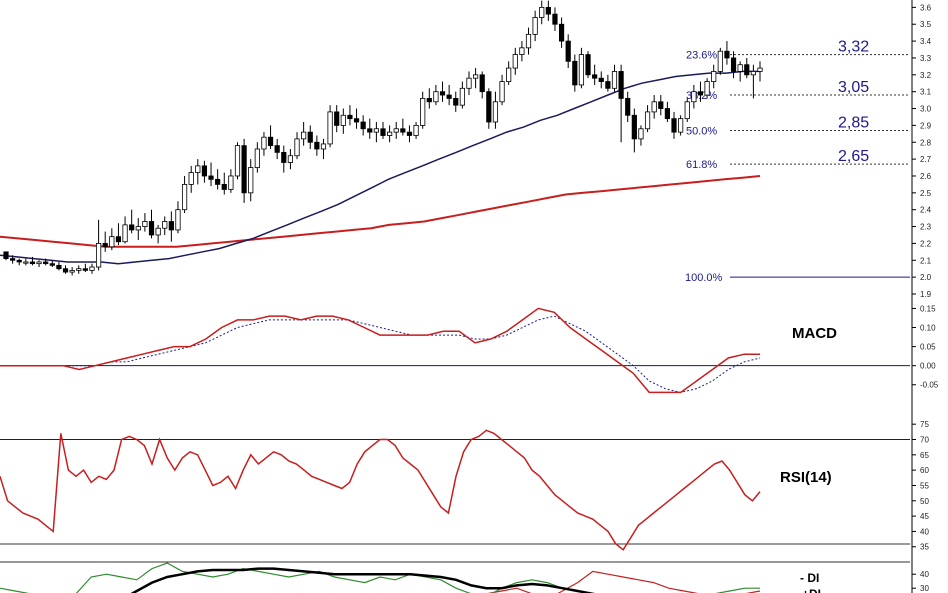  I want to click on dmi-axis-tick-label: 40, so click(924, 574).